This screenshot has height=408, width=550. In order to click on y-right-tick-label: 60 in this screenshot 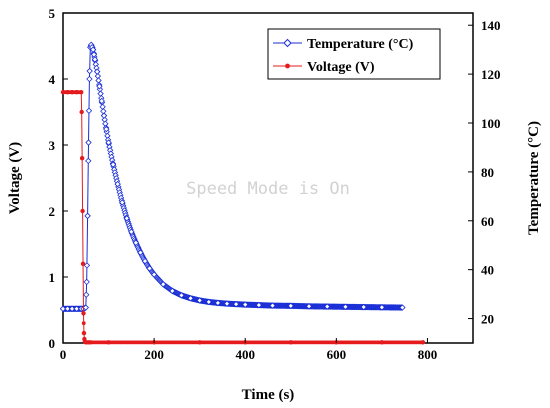, I will do `click(487, 221)`.